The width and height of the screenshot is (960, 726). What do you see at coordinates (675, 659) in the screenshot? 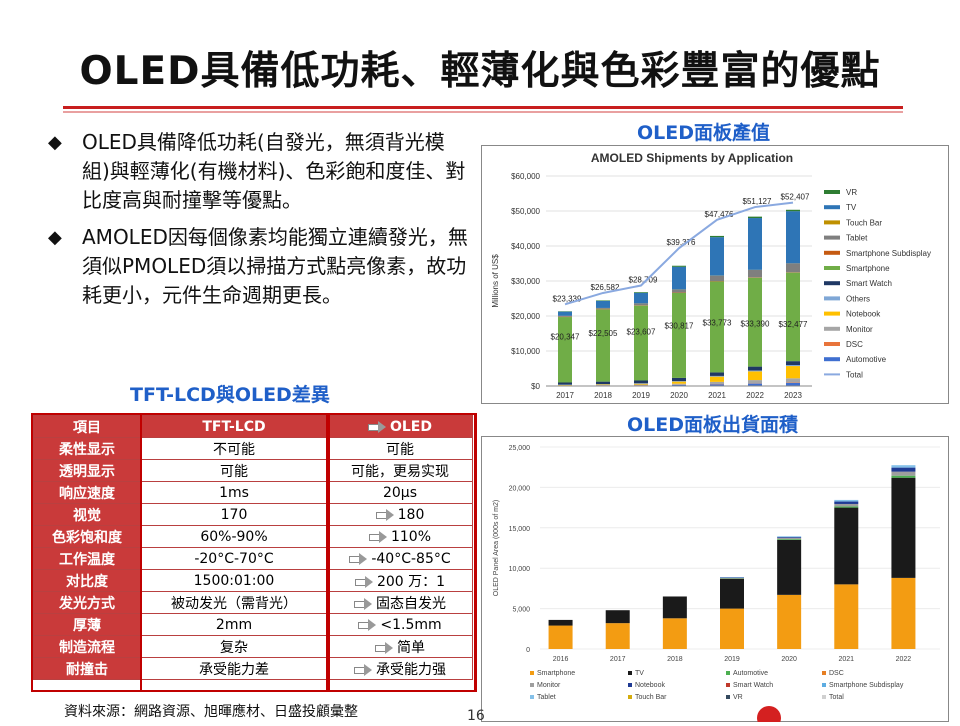
I see `x-tick-label: 2018` at bounding box center [675, 659].